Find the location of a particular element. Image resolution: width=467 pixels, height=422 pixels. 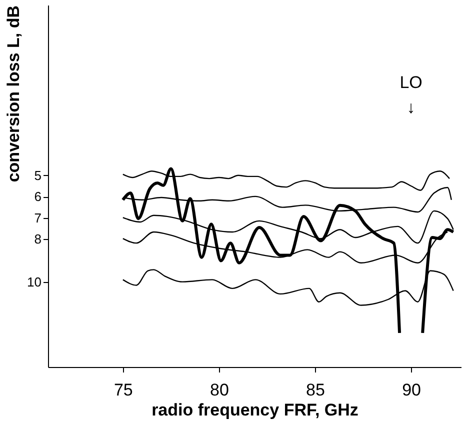

y-tick-label: 8 is located at coordinates (38, 239).